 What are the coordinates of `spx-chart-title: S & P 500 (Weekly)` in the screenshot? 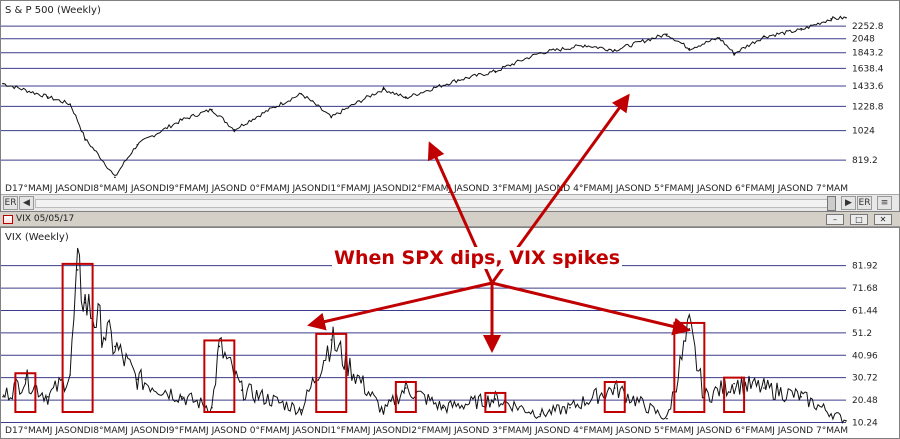 It's located at (53, 10).